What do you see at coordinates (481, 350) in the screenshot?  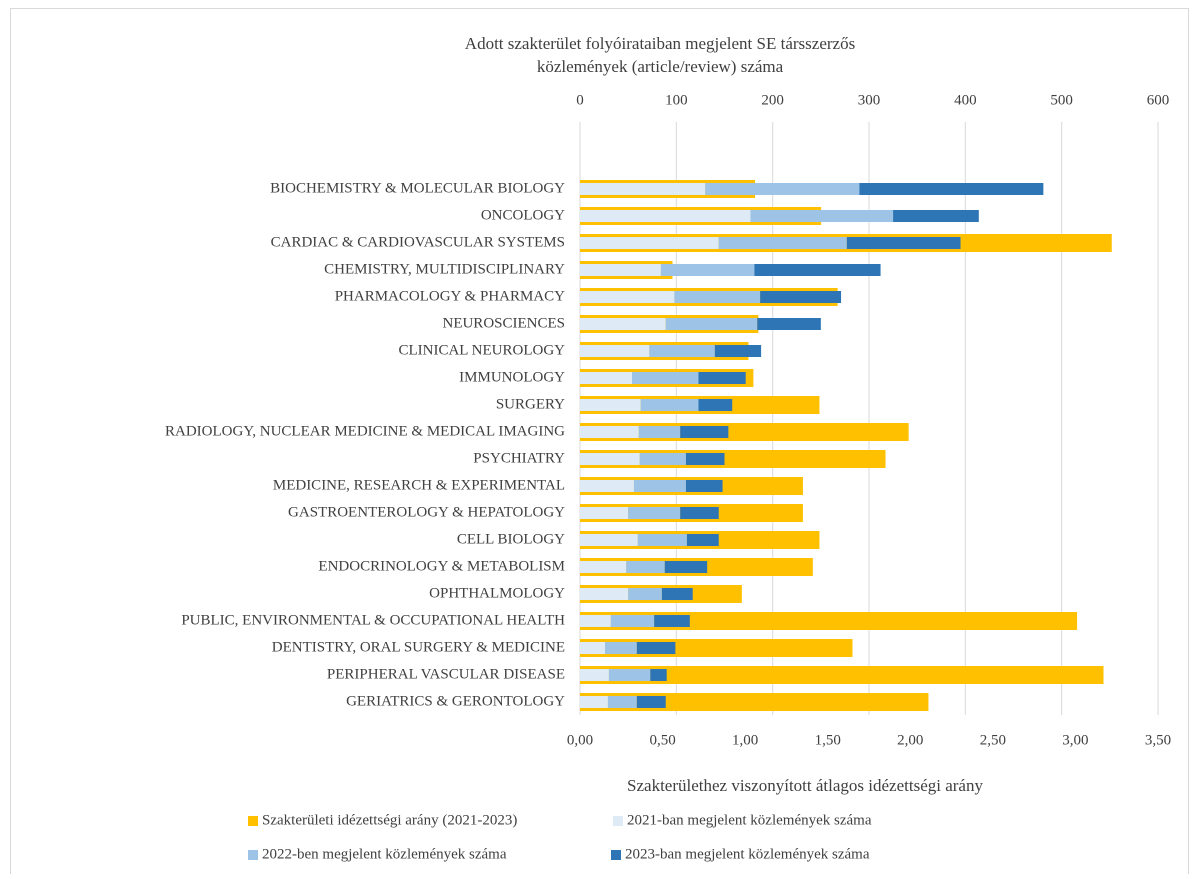 I see `category-label: CLINICAL NEUROLOGY` at bounding box center [481, 350].